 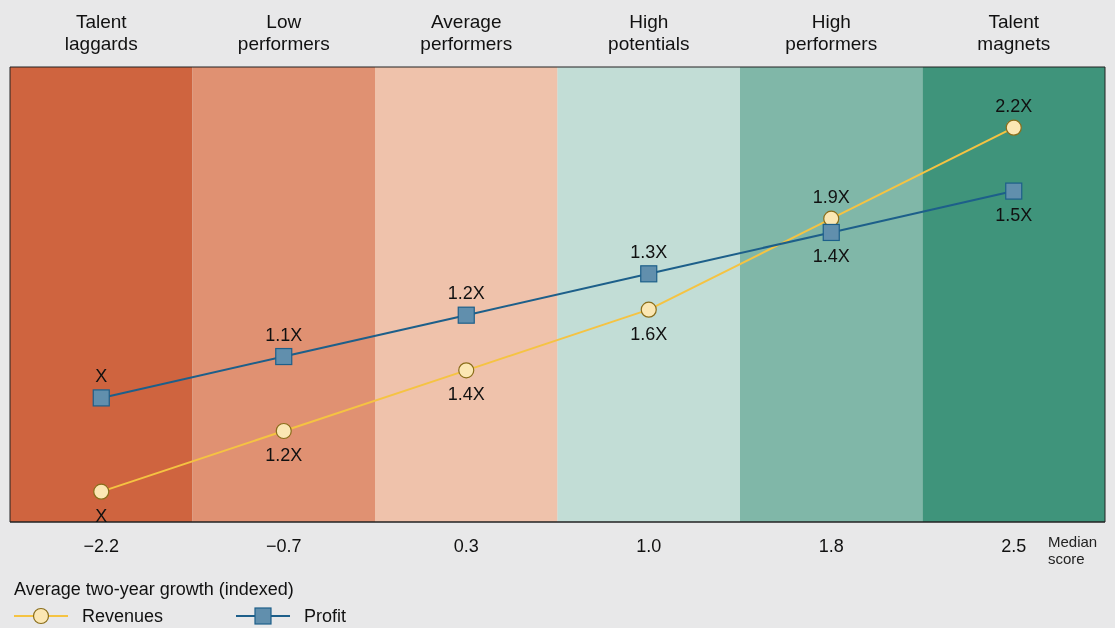 I want to click on legend-label: Profit, so click(x=325, y=616).